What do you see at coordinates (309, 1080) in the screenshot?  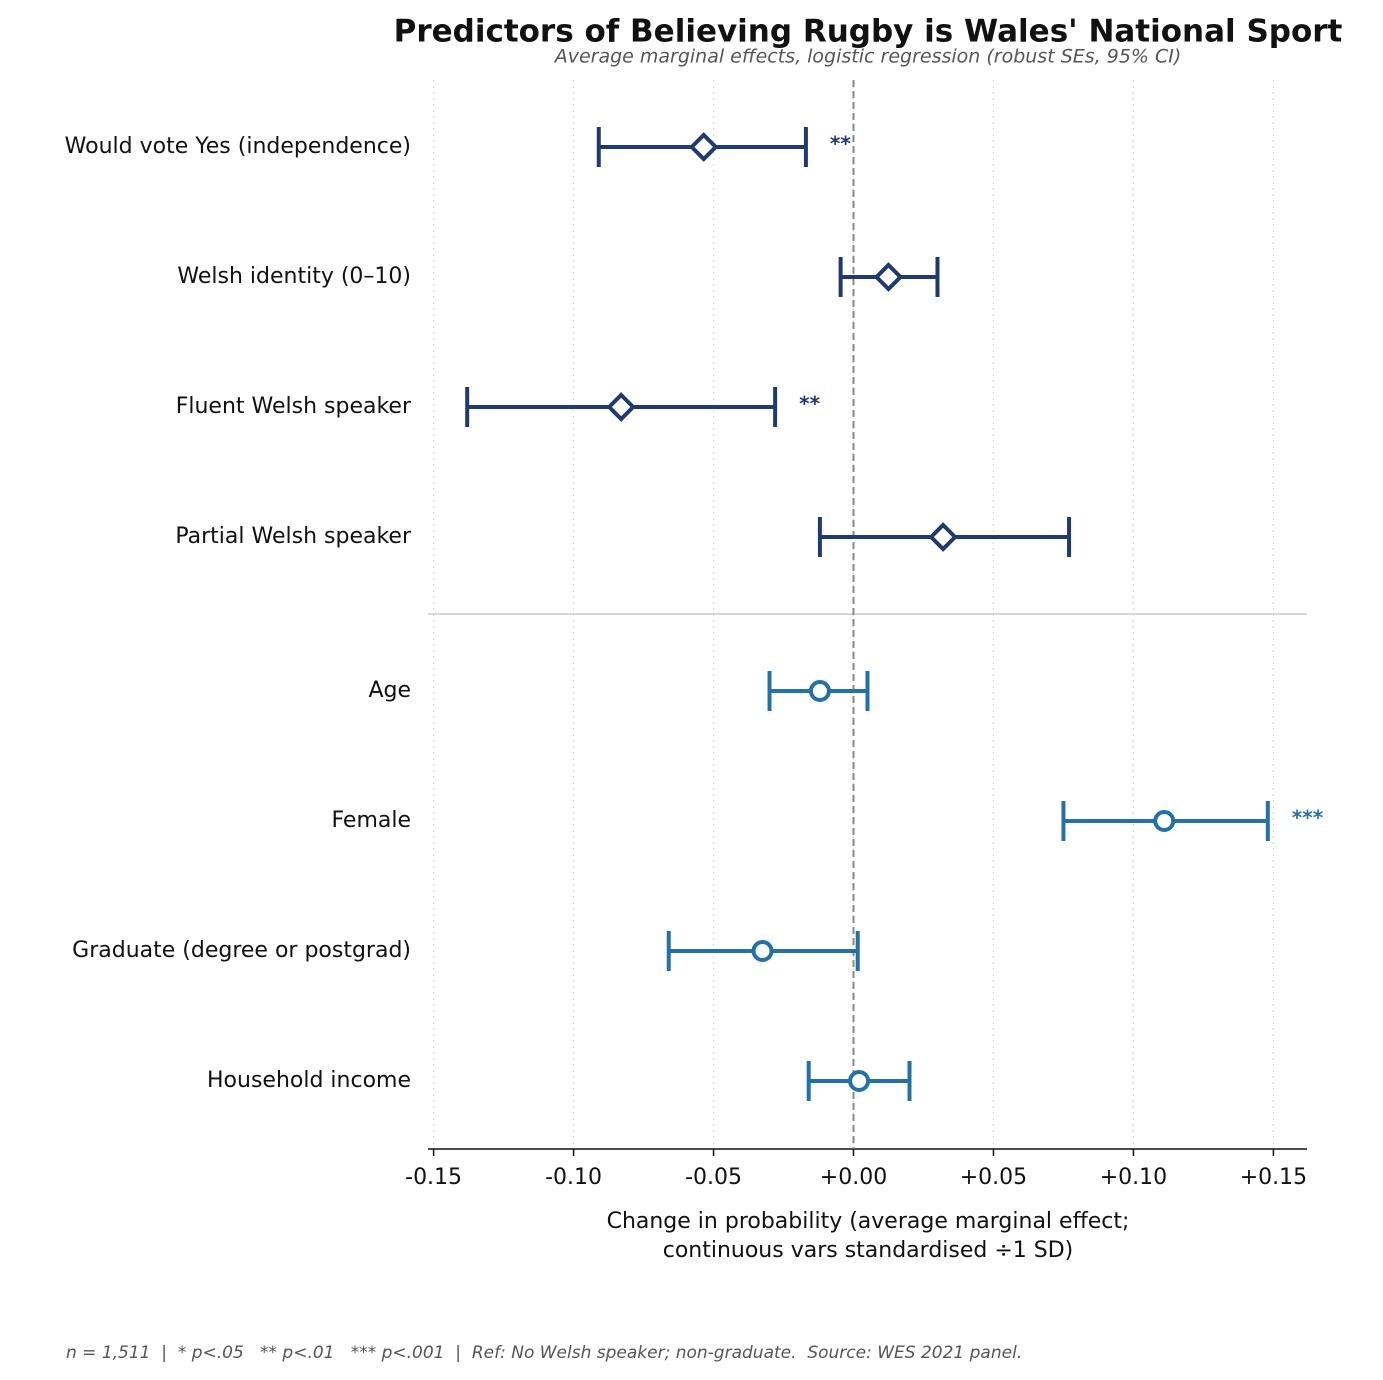 I see `y-tick-label: Household income` at bounding box center [309, 1080].